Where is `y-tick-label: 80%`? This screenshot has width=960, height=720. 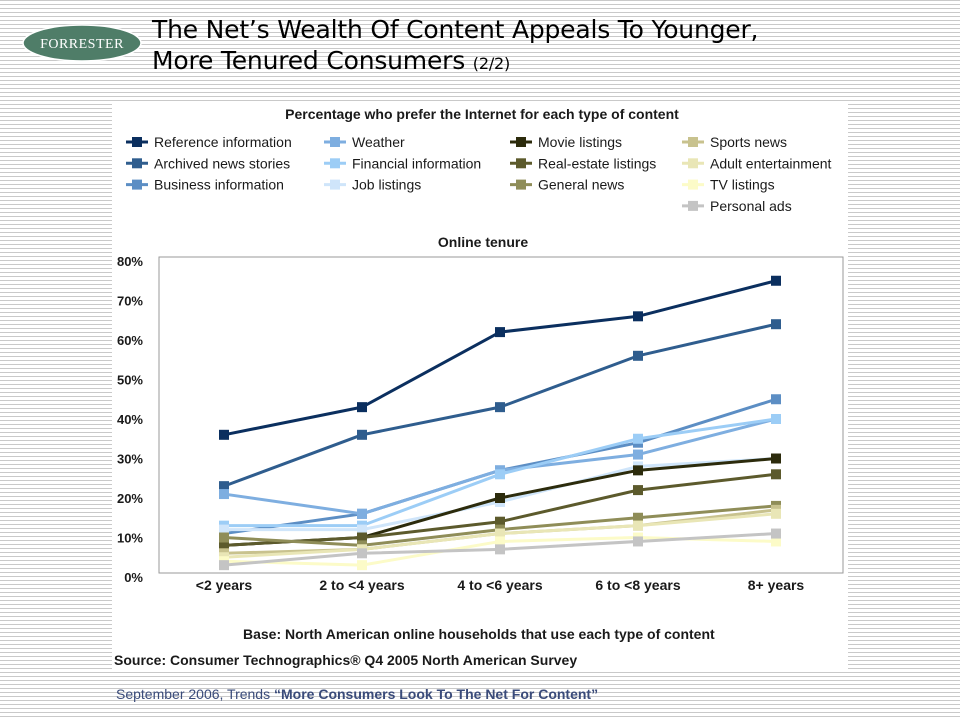
y-tick-label: 80% is located at coordinates (130, 261).